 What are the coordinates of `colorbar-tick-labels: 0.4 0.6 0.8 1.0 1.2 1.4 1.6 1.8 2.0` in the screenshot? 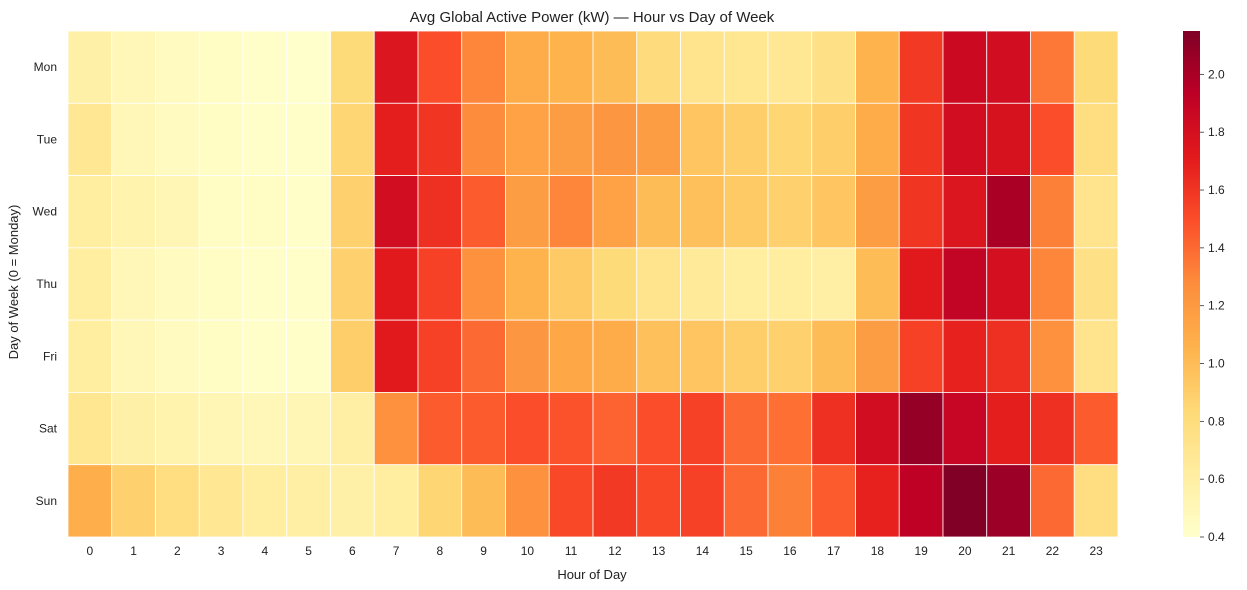 It's located at (1212, 305).